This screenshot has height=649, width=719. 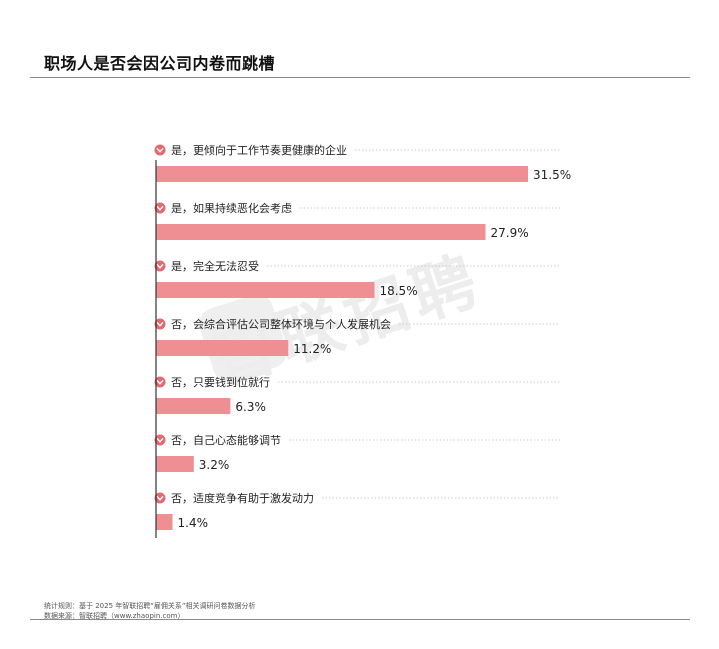 What do you see at coordinates (259, 150) in the screenshot?
I see `category-label: 是，更倾向于工作节奏更健康的企业` at bounding box center [259, 150].